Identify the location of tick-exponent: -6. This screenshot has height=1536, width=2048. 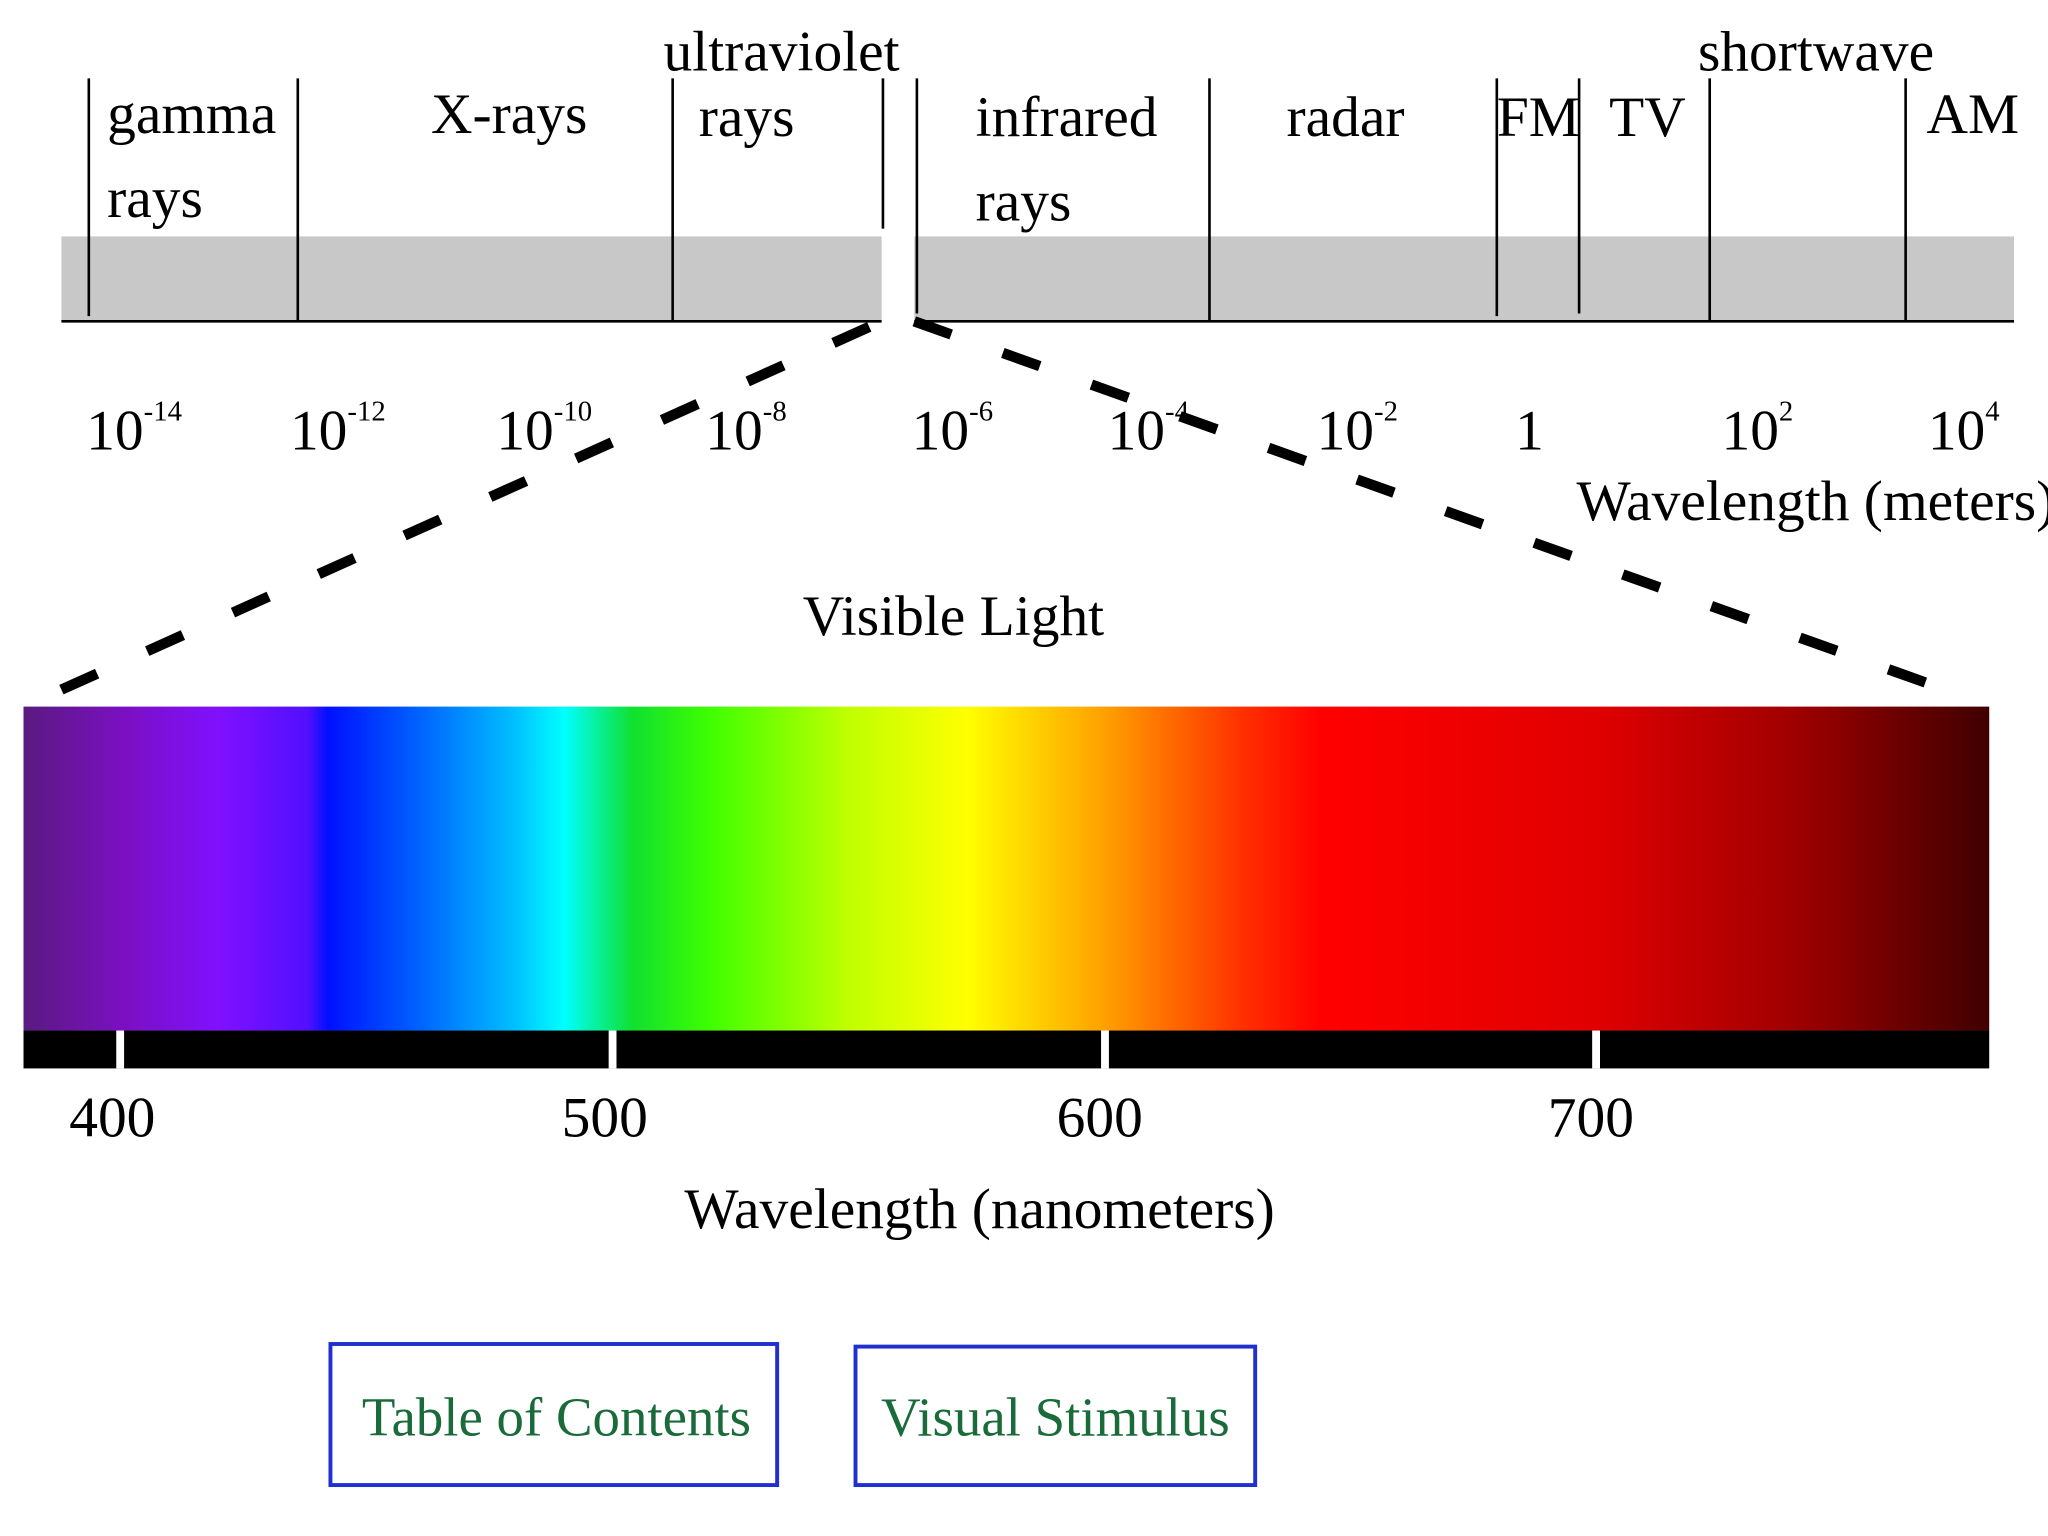
(981, 412).